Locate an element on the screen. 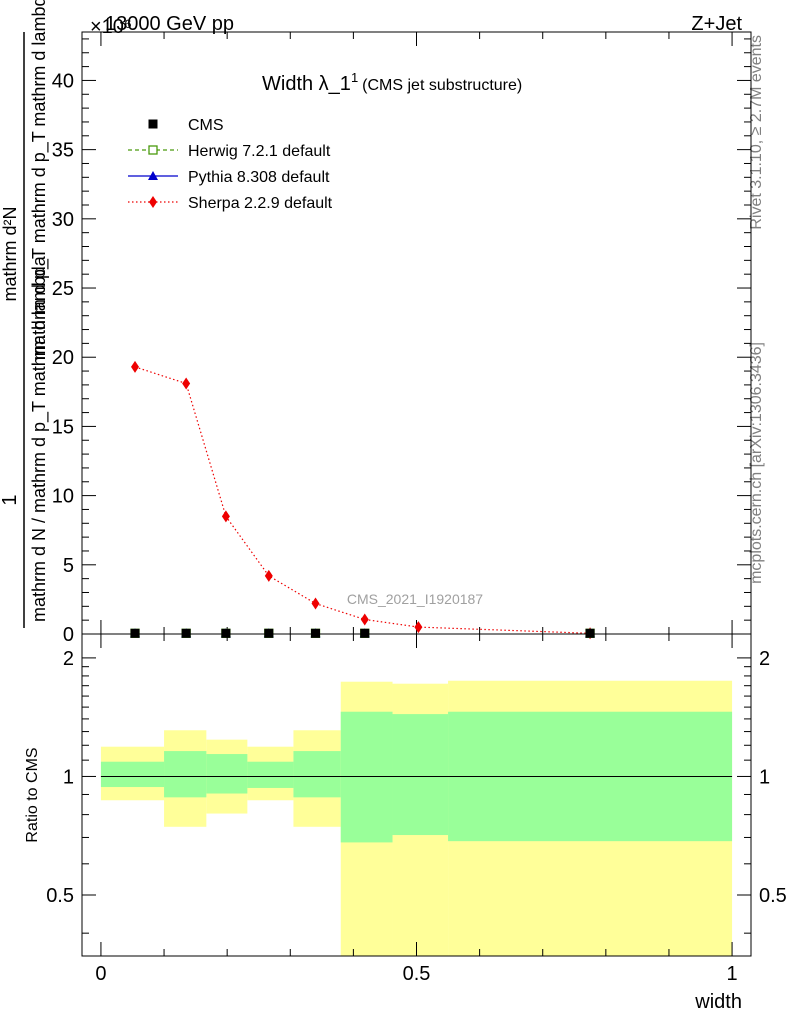 The width and height of the screenshot is (786, 1024). mcplots-label: mcplots.cern.ch [arXiv:1306.3436] is located at coordinates (756, 463).